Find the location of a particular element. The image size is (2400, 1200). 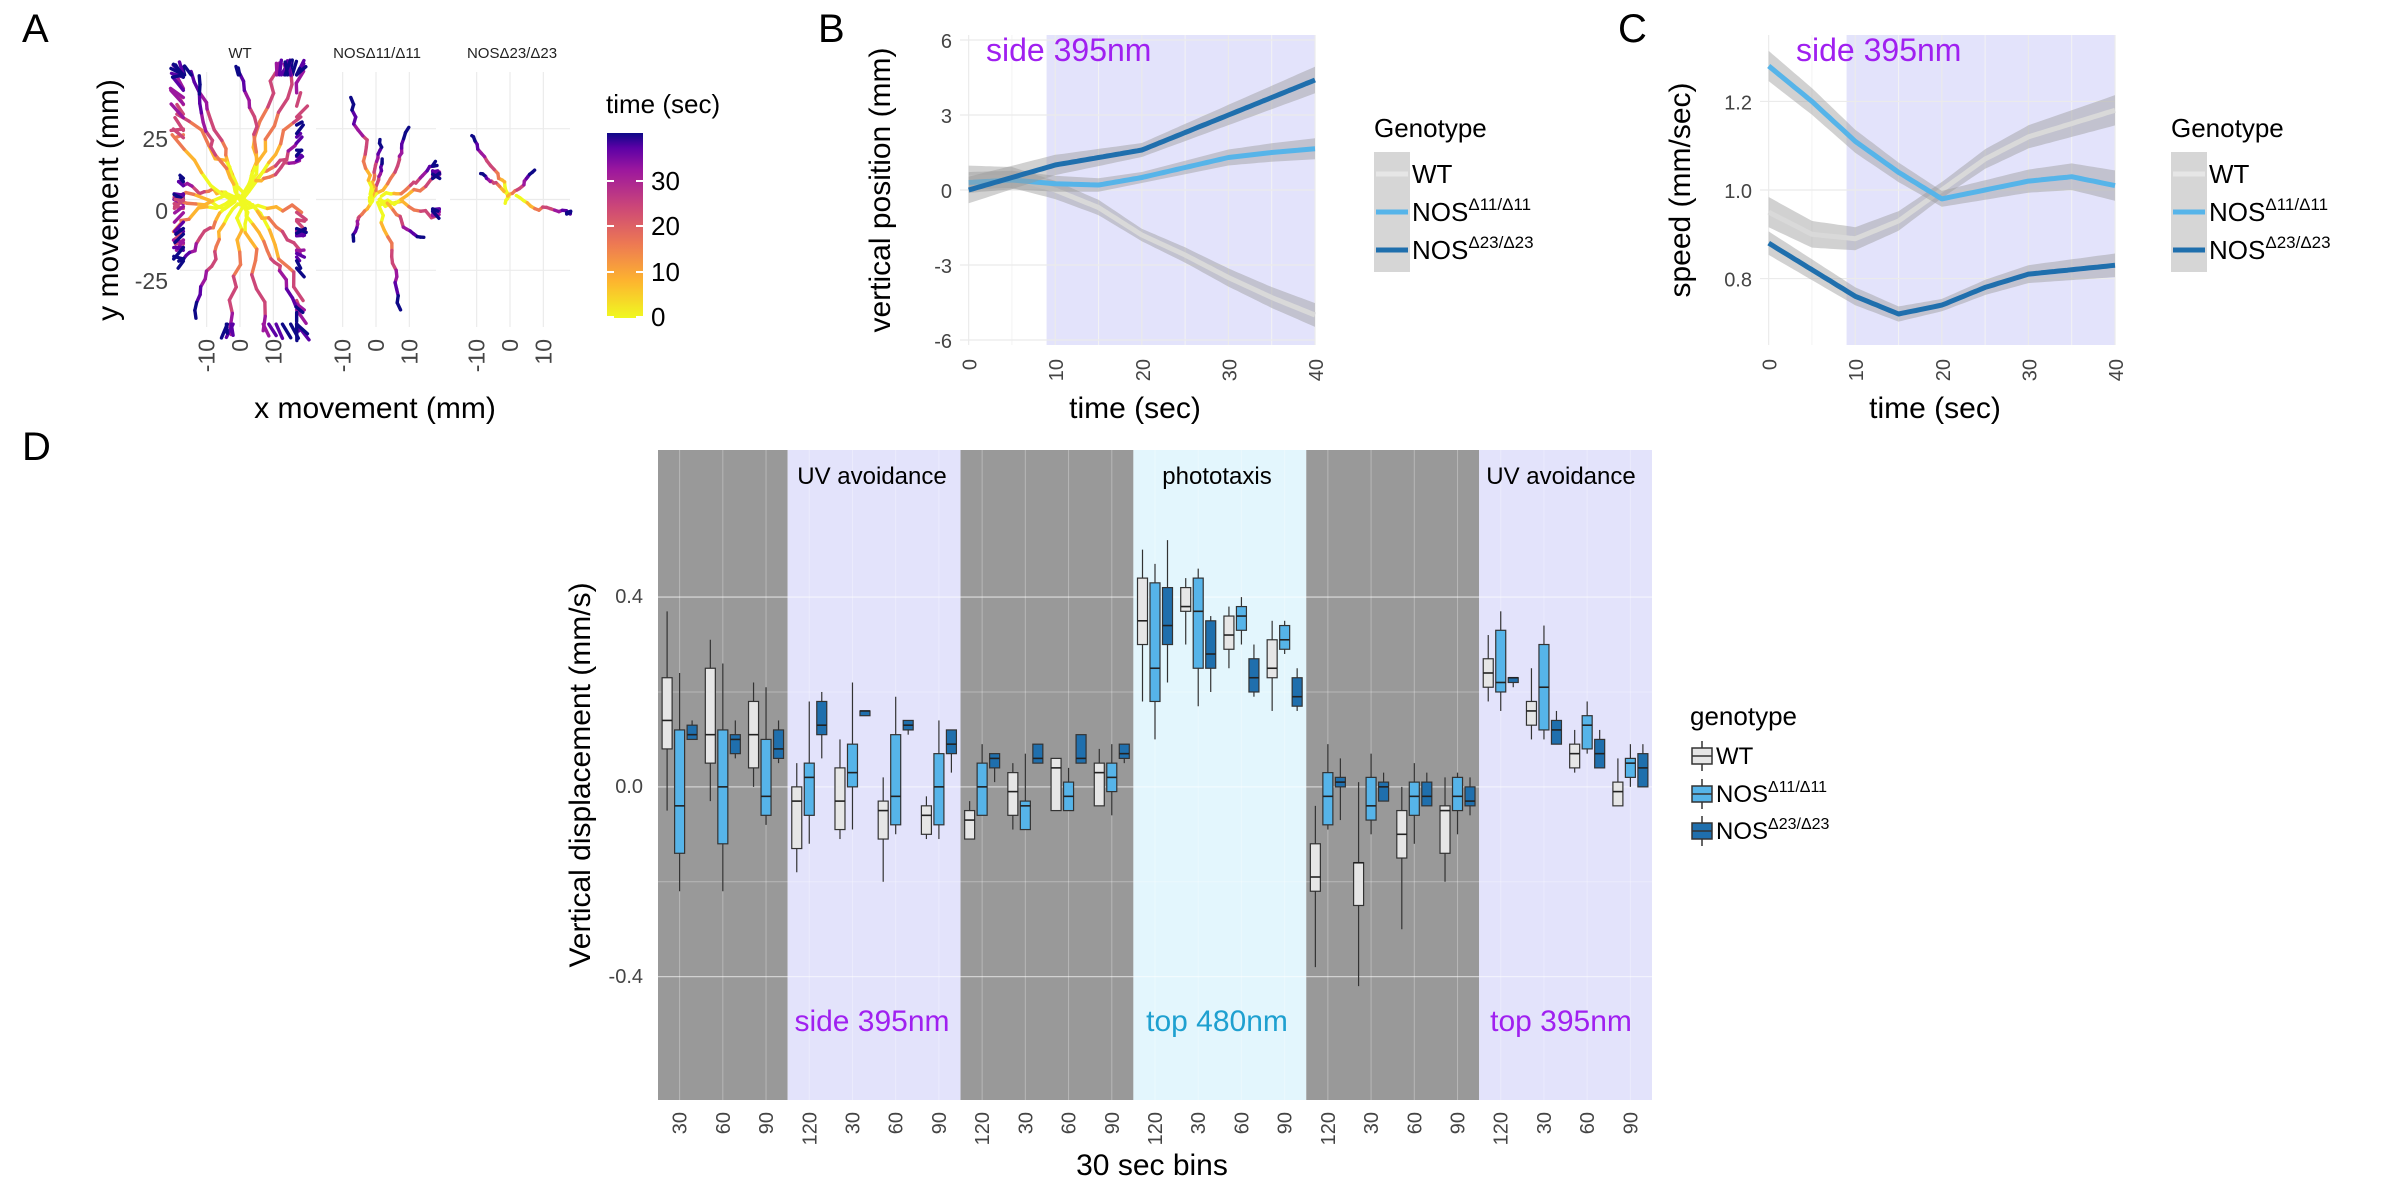

colorbar-tick-30: 30 is located at coordinates (665, 181).